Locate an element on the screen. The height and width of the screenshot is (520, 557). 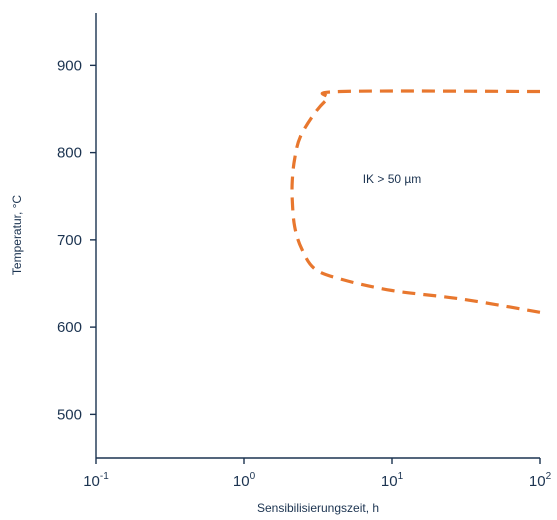
x-tick-label: 10¹ is located at coordinates (392, 480).